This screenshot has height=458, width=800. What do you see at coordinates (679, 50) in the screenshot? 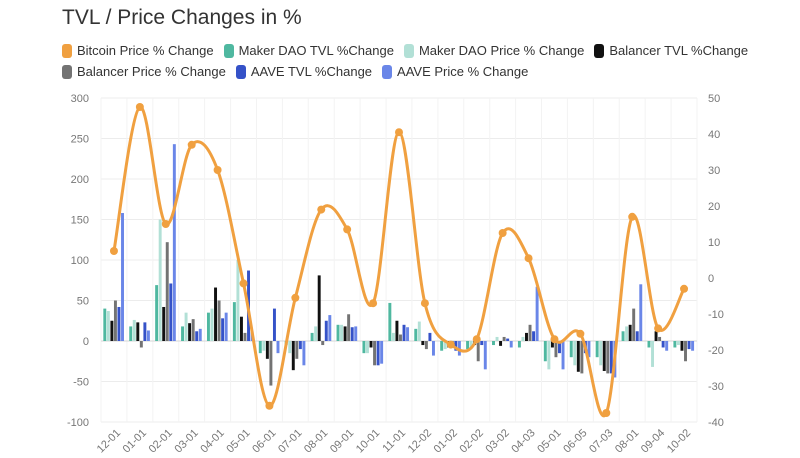
I see `legend-label: Balancer TVL %Change` at bounding box center [679, 50].